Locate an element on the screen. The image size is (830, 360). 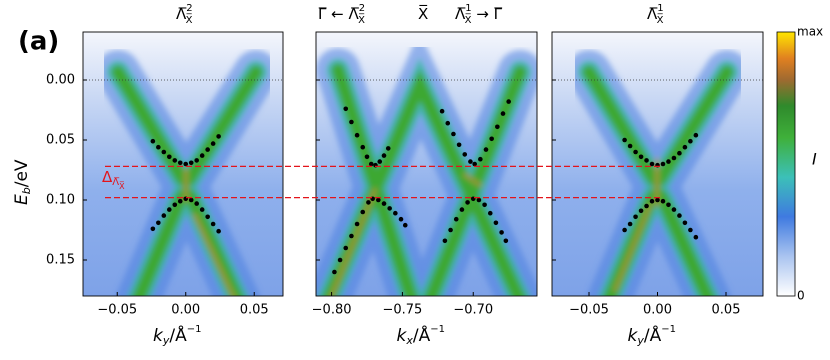
text-part: /eV is located at coordinates (22, 173).